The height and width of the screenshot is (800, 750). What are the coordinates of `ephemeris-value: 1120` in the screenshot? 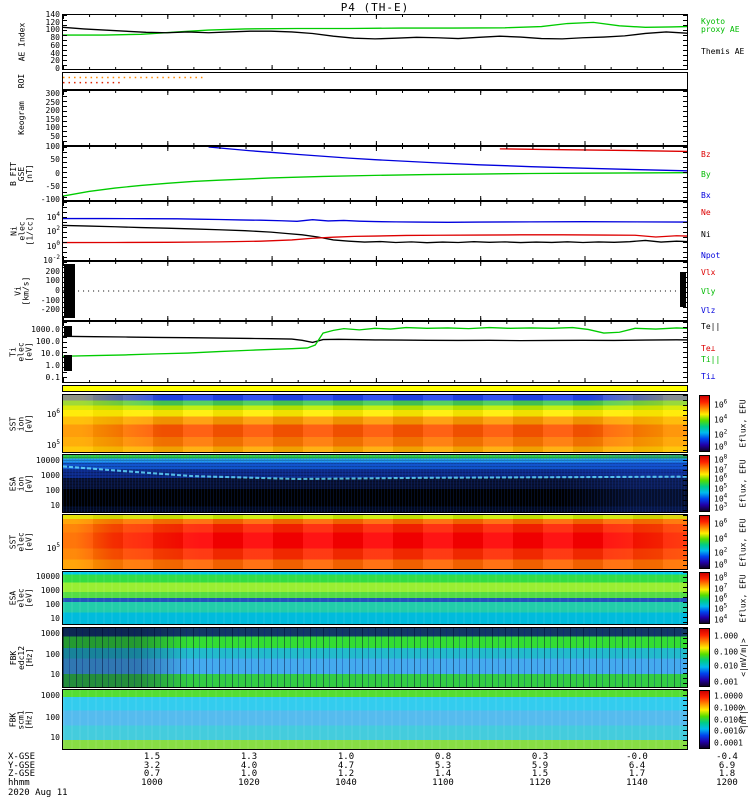 It's located at (540, 782).